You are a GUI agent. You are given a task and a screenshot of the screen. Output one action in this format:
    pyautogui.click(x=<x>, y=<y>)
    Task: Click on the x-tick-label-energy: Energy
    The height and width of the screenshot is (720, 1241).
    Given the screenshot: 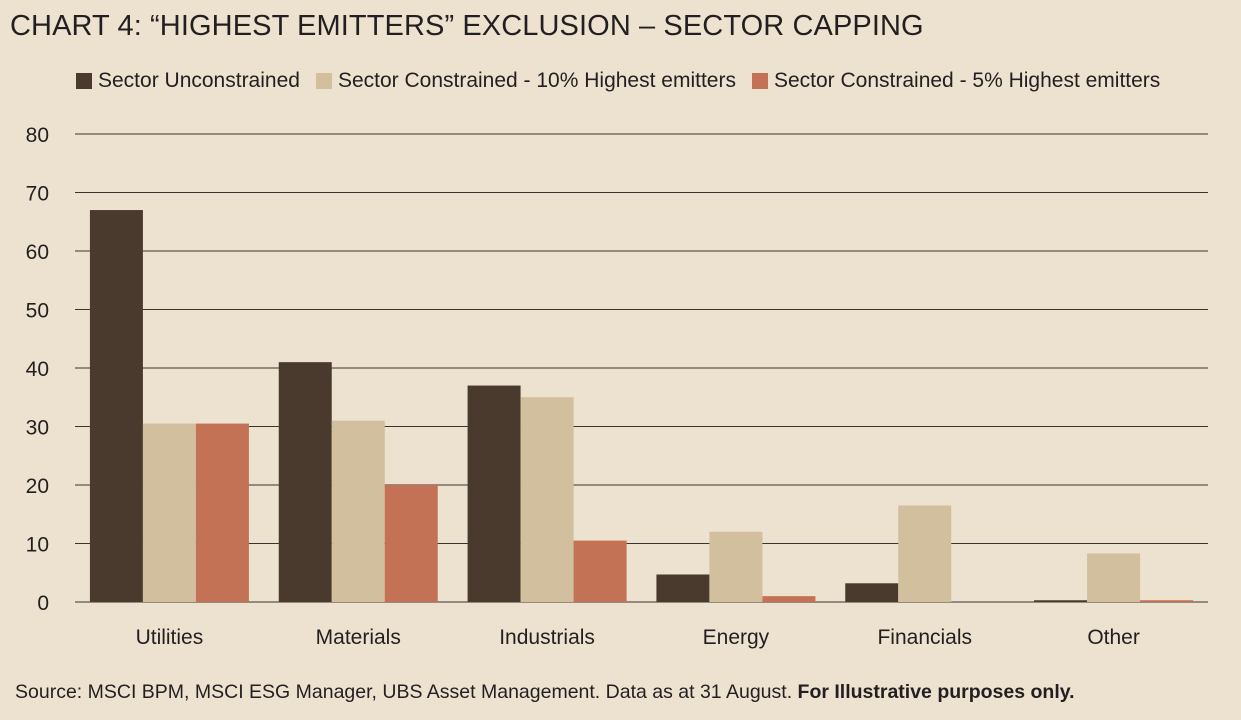 What is the action you would take?
    pyautogui.click(x=736, y=637)
    